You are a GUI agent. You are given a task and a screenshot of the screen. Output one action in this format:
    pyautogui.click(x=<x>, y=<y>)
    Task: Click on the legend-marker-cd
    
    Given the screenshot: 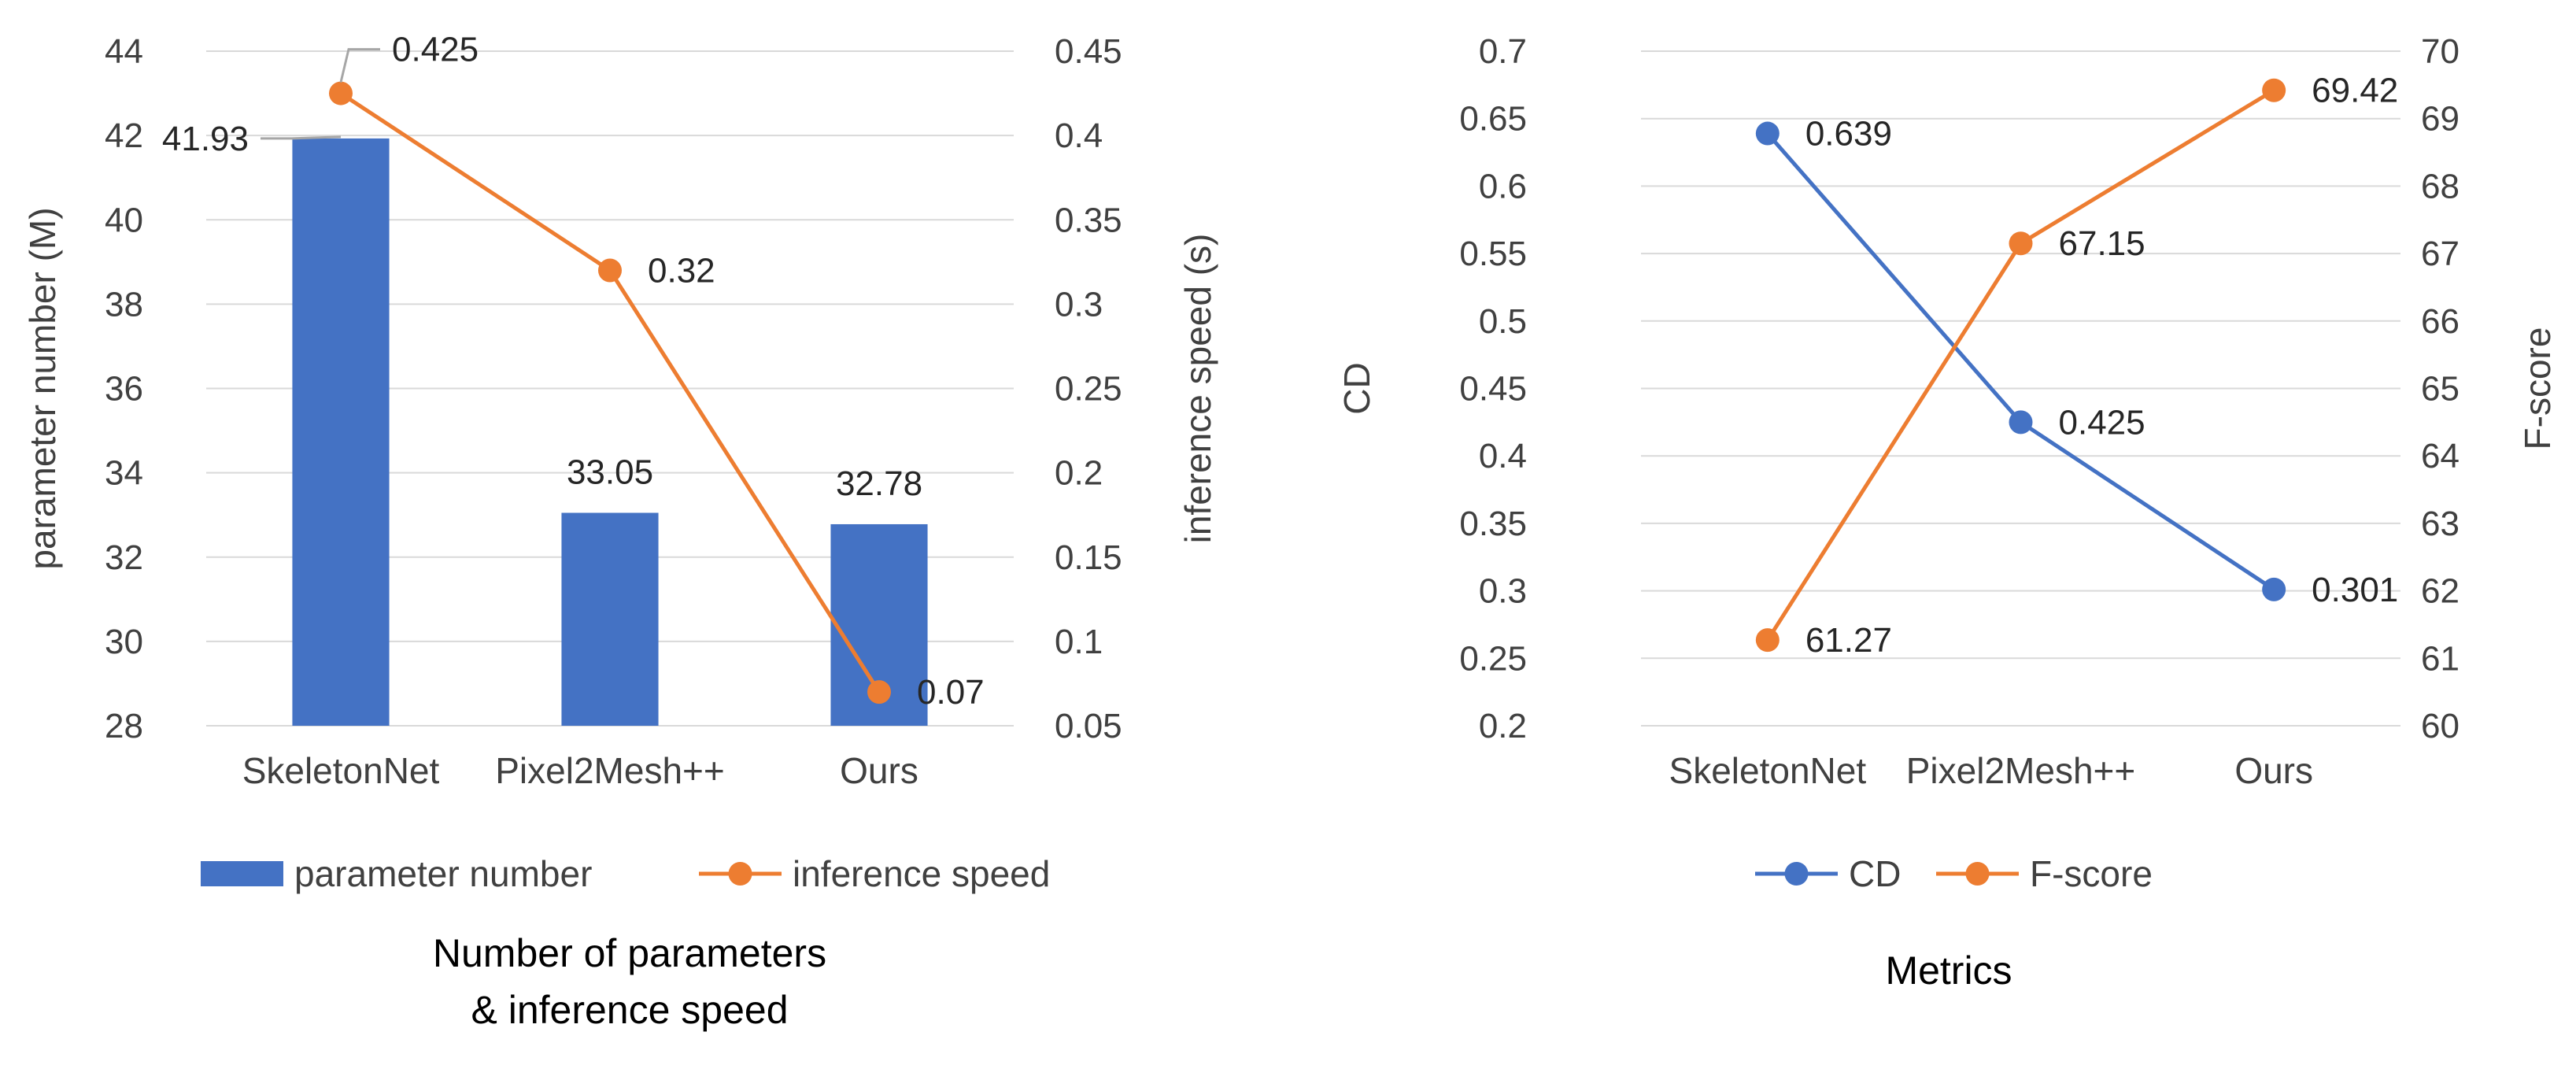 What is the action you would take?
    pyautogui.click(x=1796, y=874)
    